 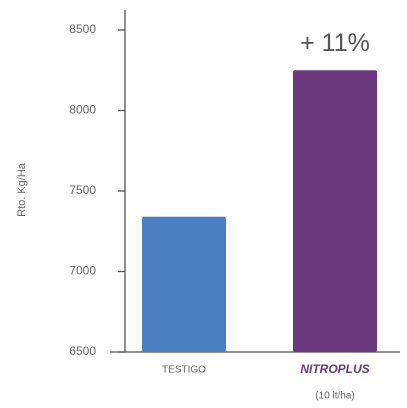 What do you see at coordinates (335, 43) in the screenshot?
I see `annotation: + 11%` at bounding box center [335, 43].